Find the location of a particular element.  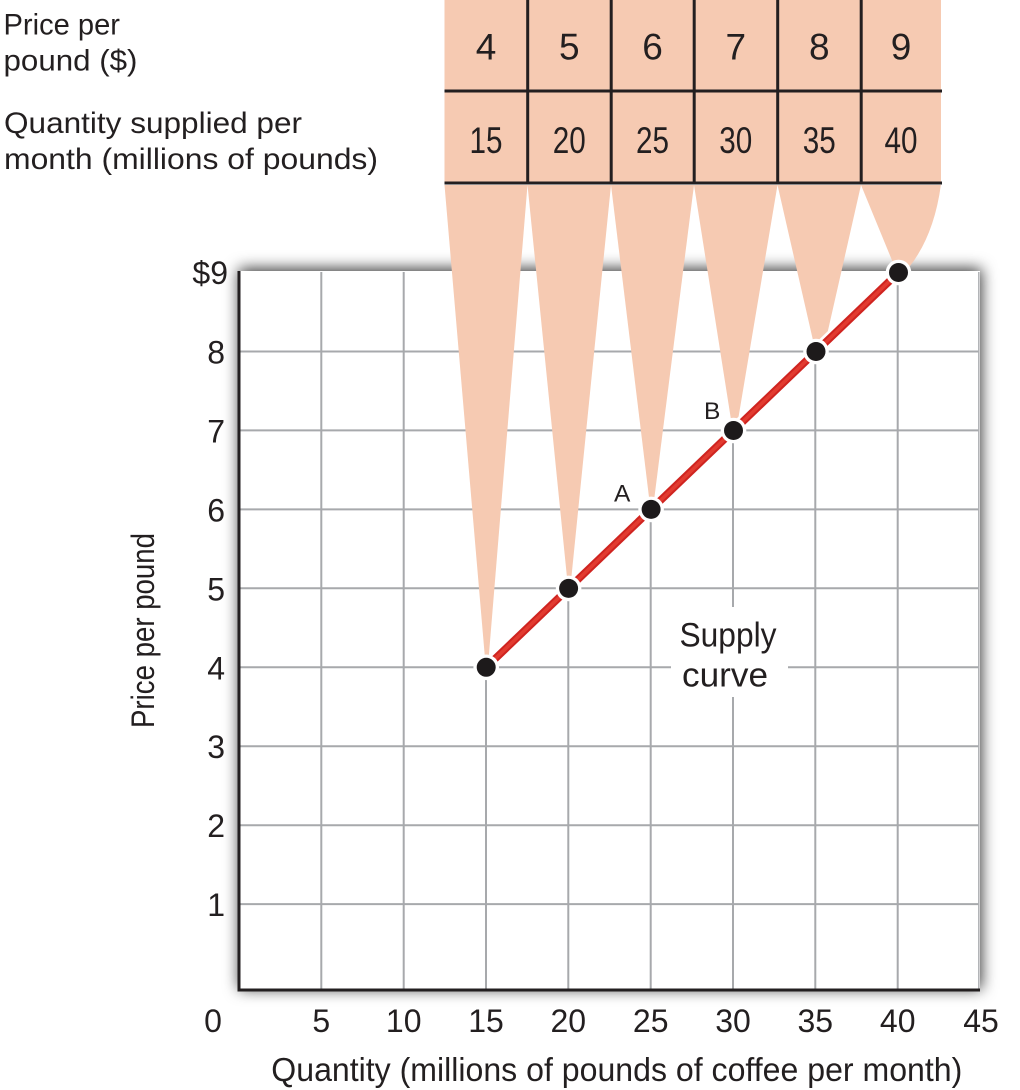

svg-text: Price per pound is located at coordinates (143, 630).